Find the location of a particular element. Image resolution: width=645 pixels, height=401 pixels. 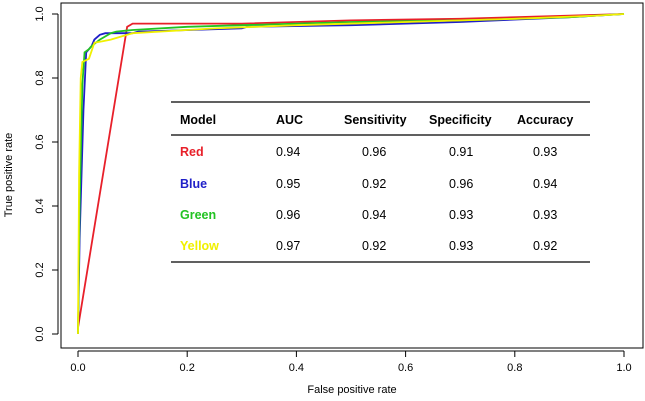

table-value-cell: 0.95 is located at coordinates (288, 184).